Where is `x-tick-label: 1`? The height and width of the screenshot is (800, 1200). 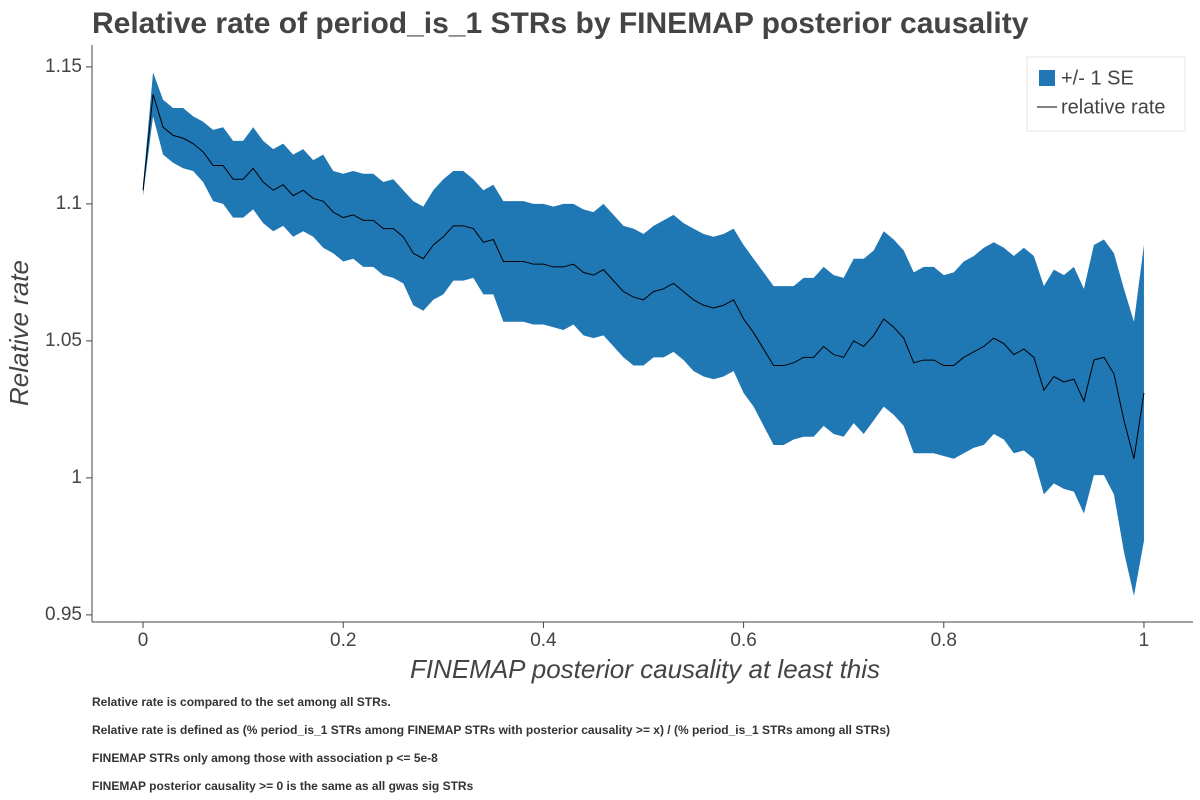
x-tick-label: 1 is located at coordinates (1144, 640).